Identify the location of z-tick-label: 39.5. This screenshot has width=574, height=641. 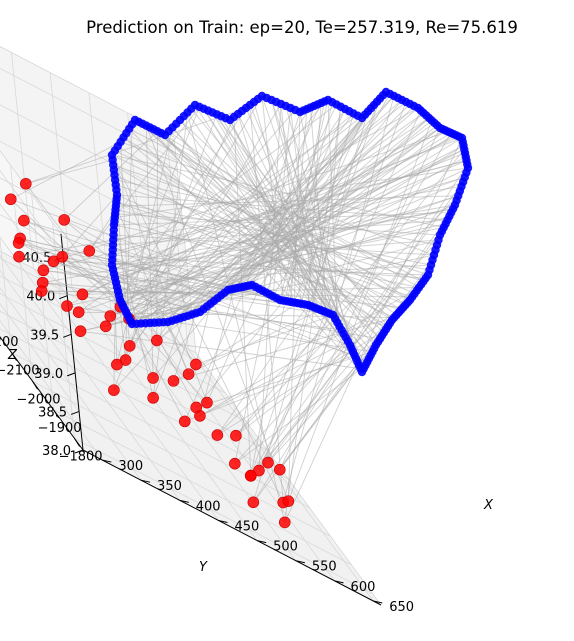
(44, 335).